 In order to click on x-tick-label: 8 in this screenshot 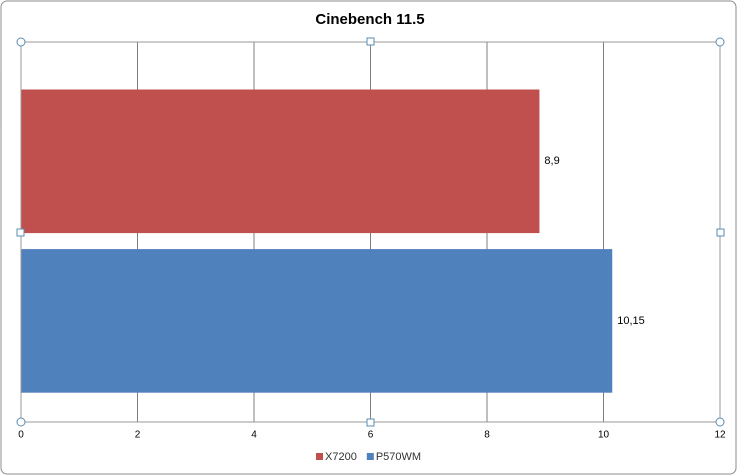, I will do `click(487, 435)`.